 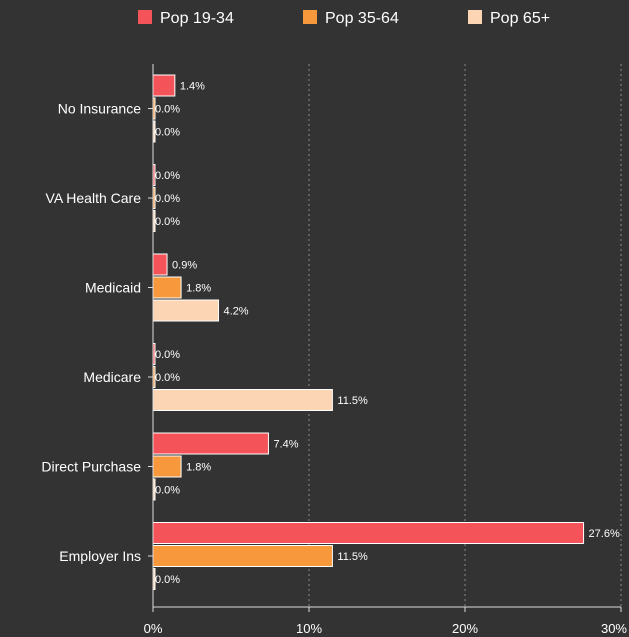 I want to click on legend-label: Pop 35-64, so click(x=362, y=18).